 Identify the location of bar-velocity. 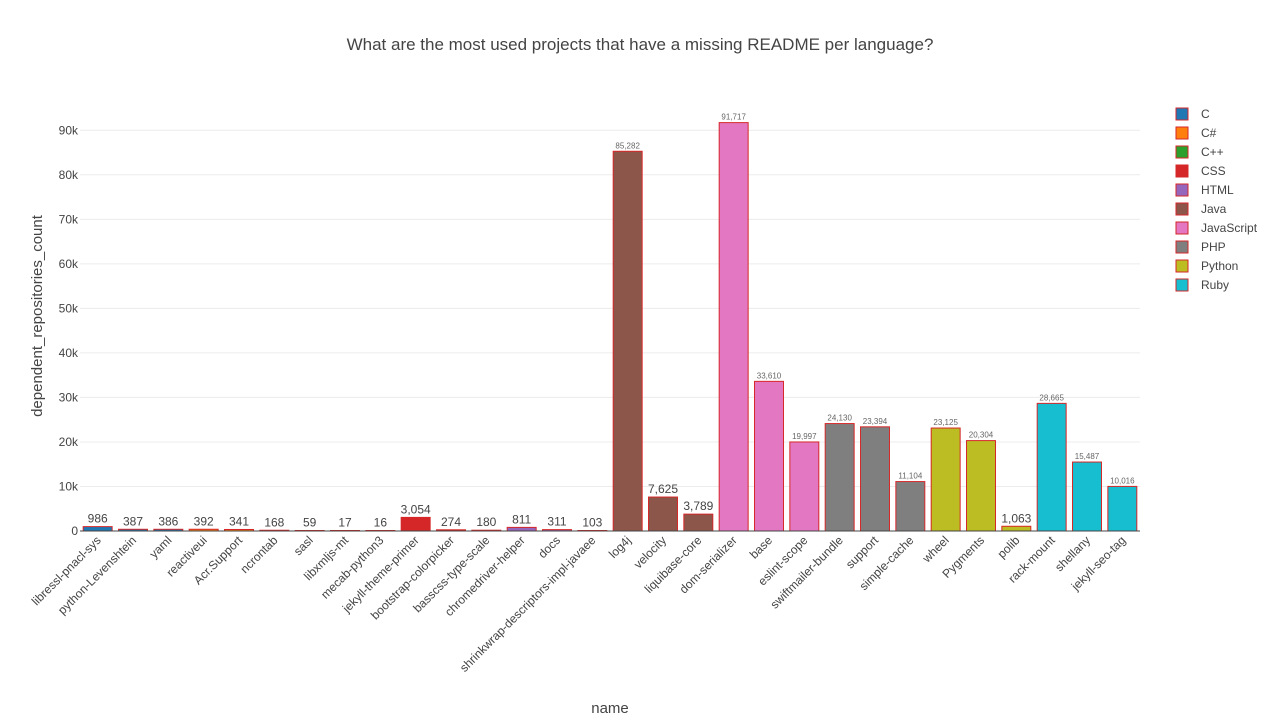
(663, 514).